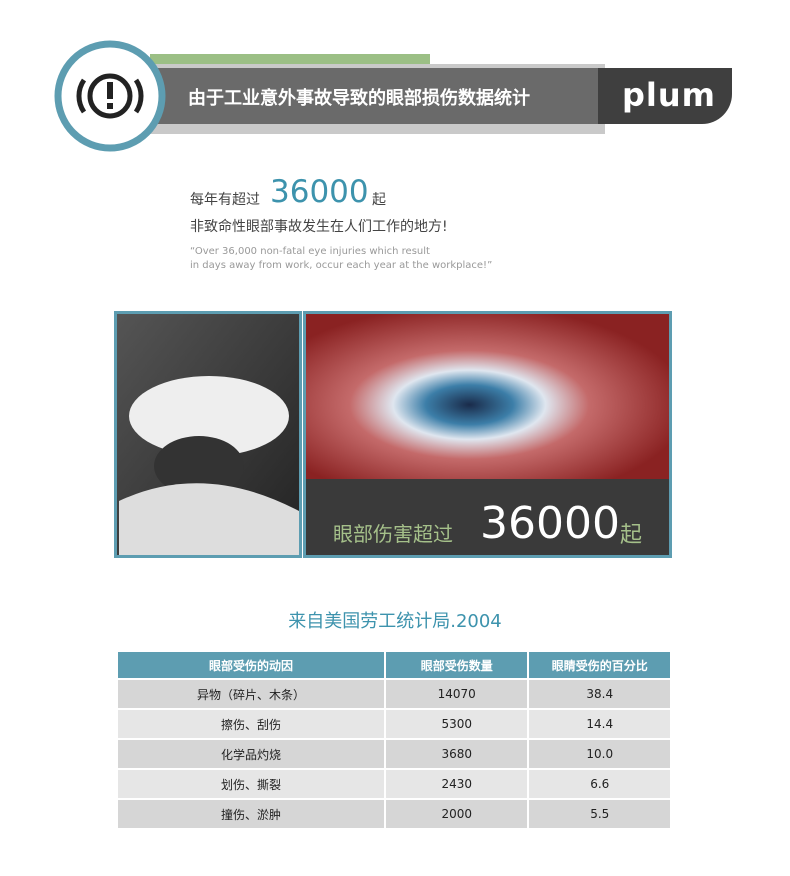 This screenshot has width=790, height=876. I want to click on table-header: 眼部受伤的动因 眼部受伤数量 眼睛受伤的百分比, so click(394, 665).